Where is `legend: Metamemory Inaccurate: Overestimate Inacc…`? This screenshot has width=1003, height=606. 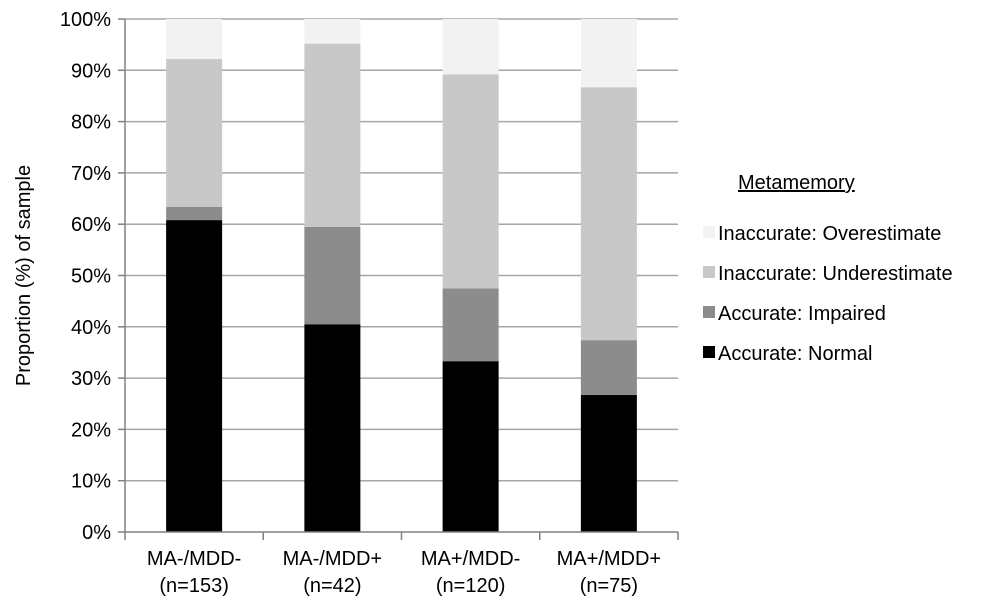 legend: Metamemory Inaccurate: Overestimate Inacc… is located at coordinates (828, 268).